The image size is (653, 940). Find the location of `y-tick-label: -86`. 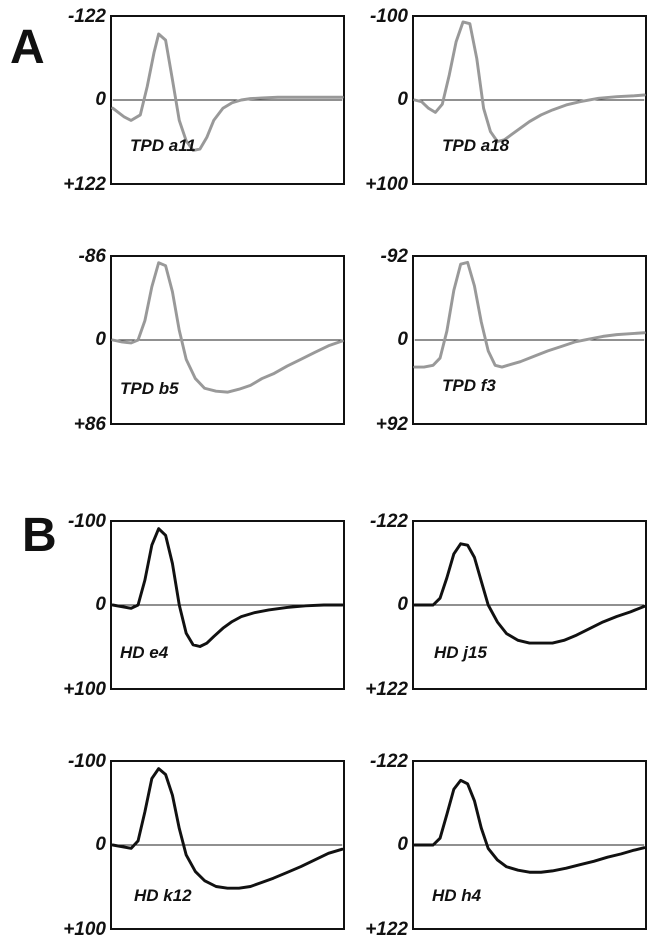

y-tick-label: -86 is located at coordinates (92, 256).